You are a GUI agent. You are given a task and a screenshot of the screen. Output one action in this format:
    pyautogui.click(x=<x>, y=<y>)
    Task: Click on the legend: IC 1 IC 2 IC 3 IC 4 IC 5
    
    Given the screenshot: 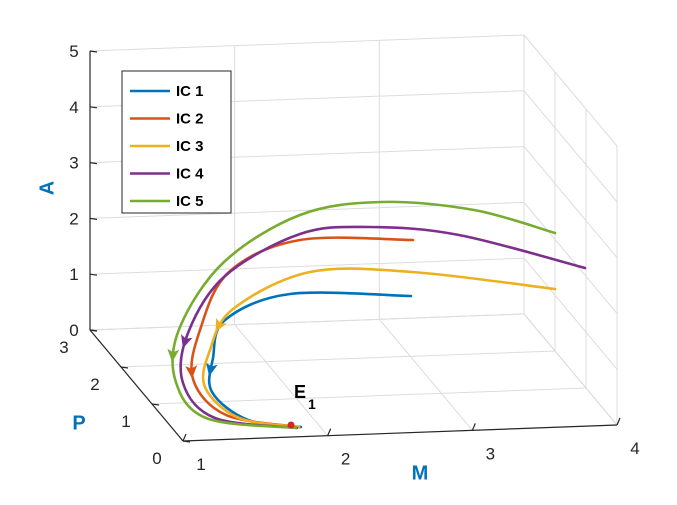 What is the action you would take?
    pyautogui.click(x=176, y=142)
    